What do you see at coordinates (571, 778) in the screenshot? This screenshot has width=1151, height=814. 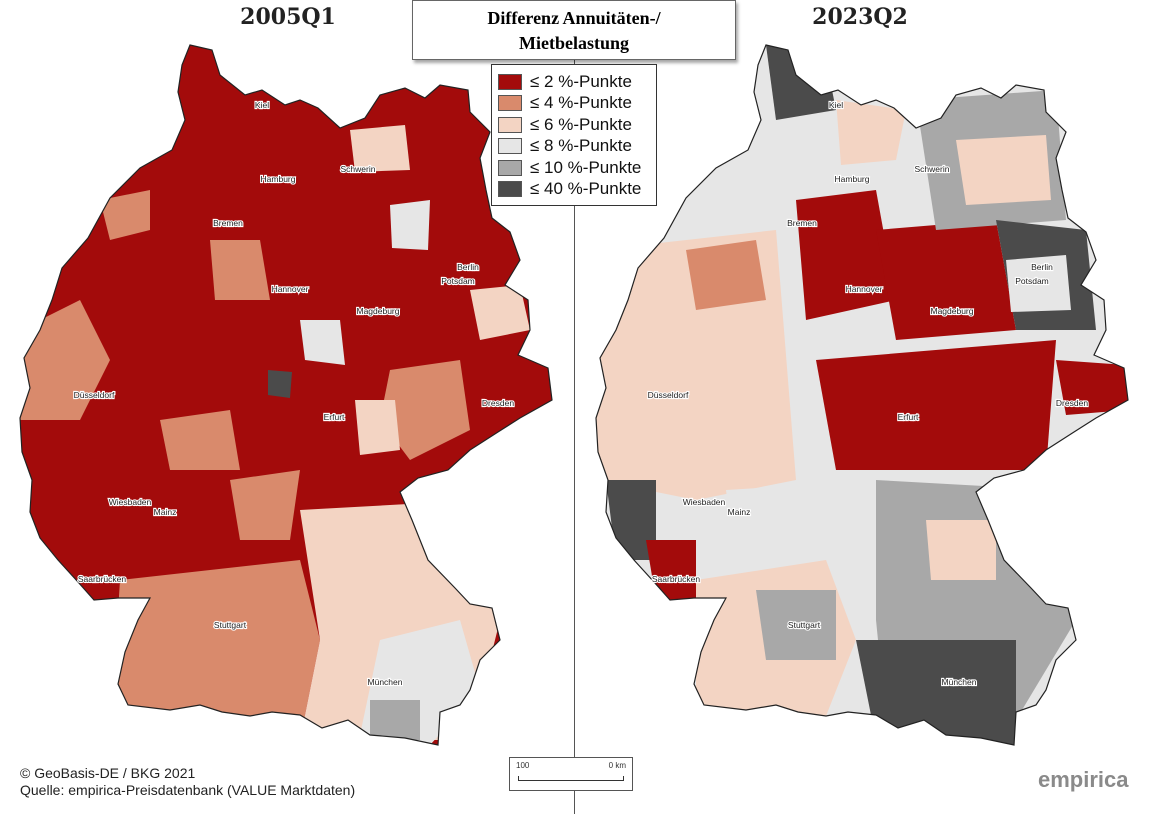 I see `scale-line` at bounding box center [571, 778].